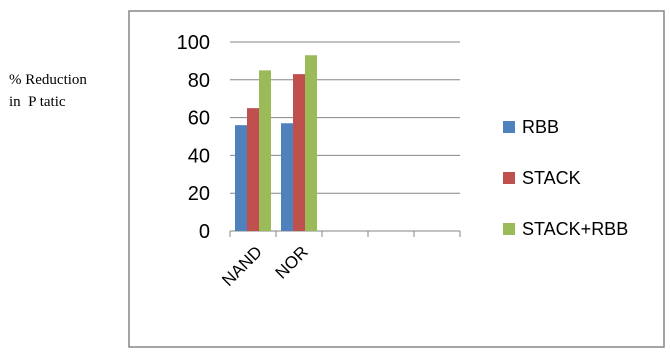 The width and height of the screenshot is (670, 352). Describe the element at coordinates (48, 80) in the screenshot. I see `y-axis-label-line-1: % Reduction` at that location.